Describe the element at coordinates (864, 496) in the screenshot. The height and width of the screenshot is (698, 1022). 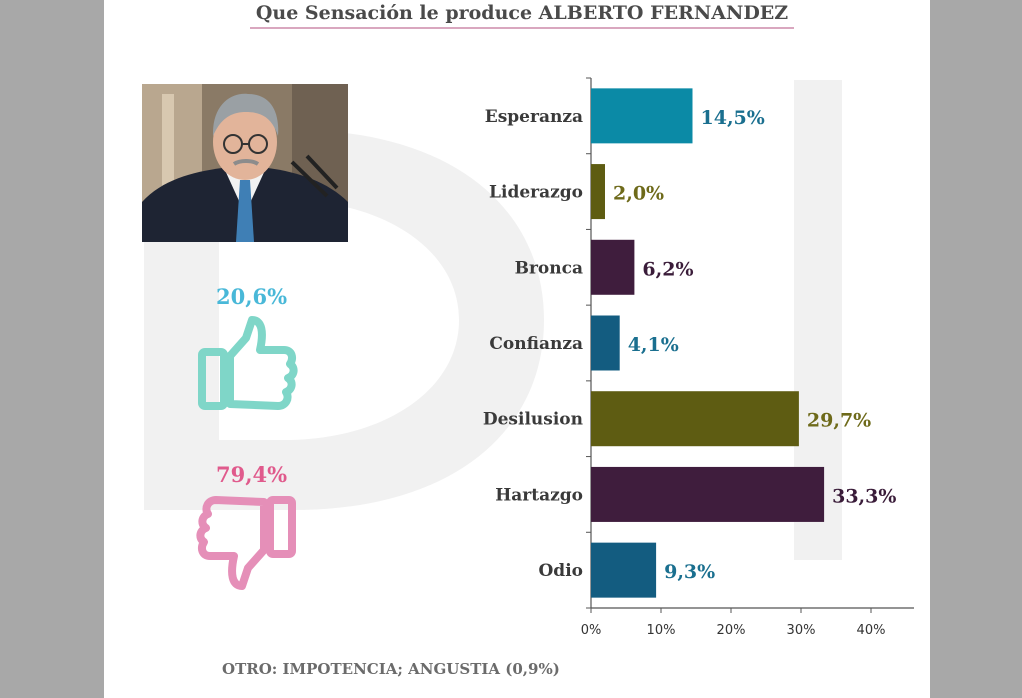
I see `value-label-hartazgo: 33,3%` at that location.